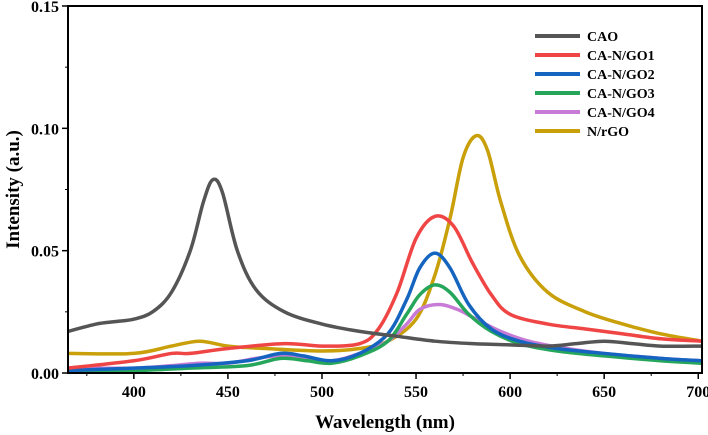  I want to click on x-tick-label: 400, so click(134, 392).